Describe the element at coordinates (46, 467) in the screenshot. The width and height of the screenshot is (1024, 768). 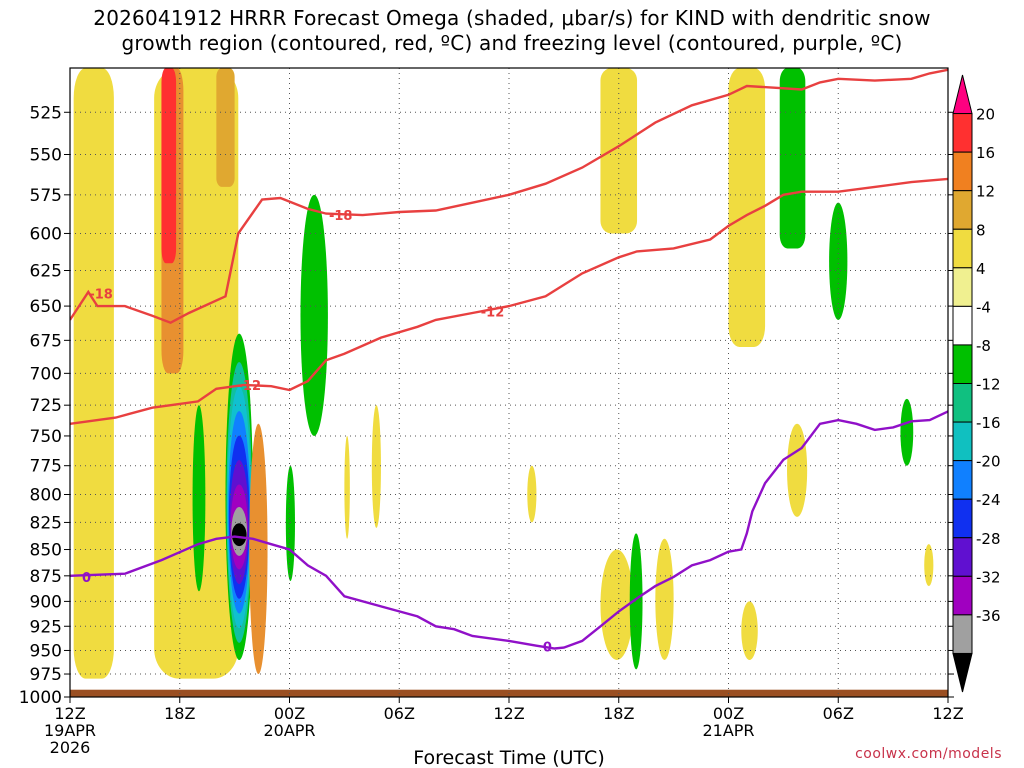
I see `y-tick-label: 775` at that location.